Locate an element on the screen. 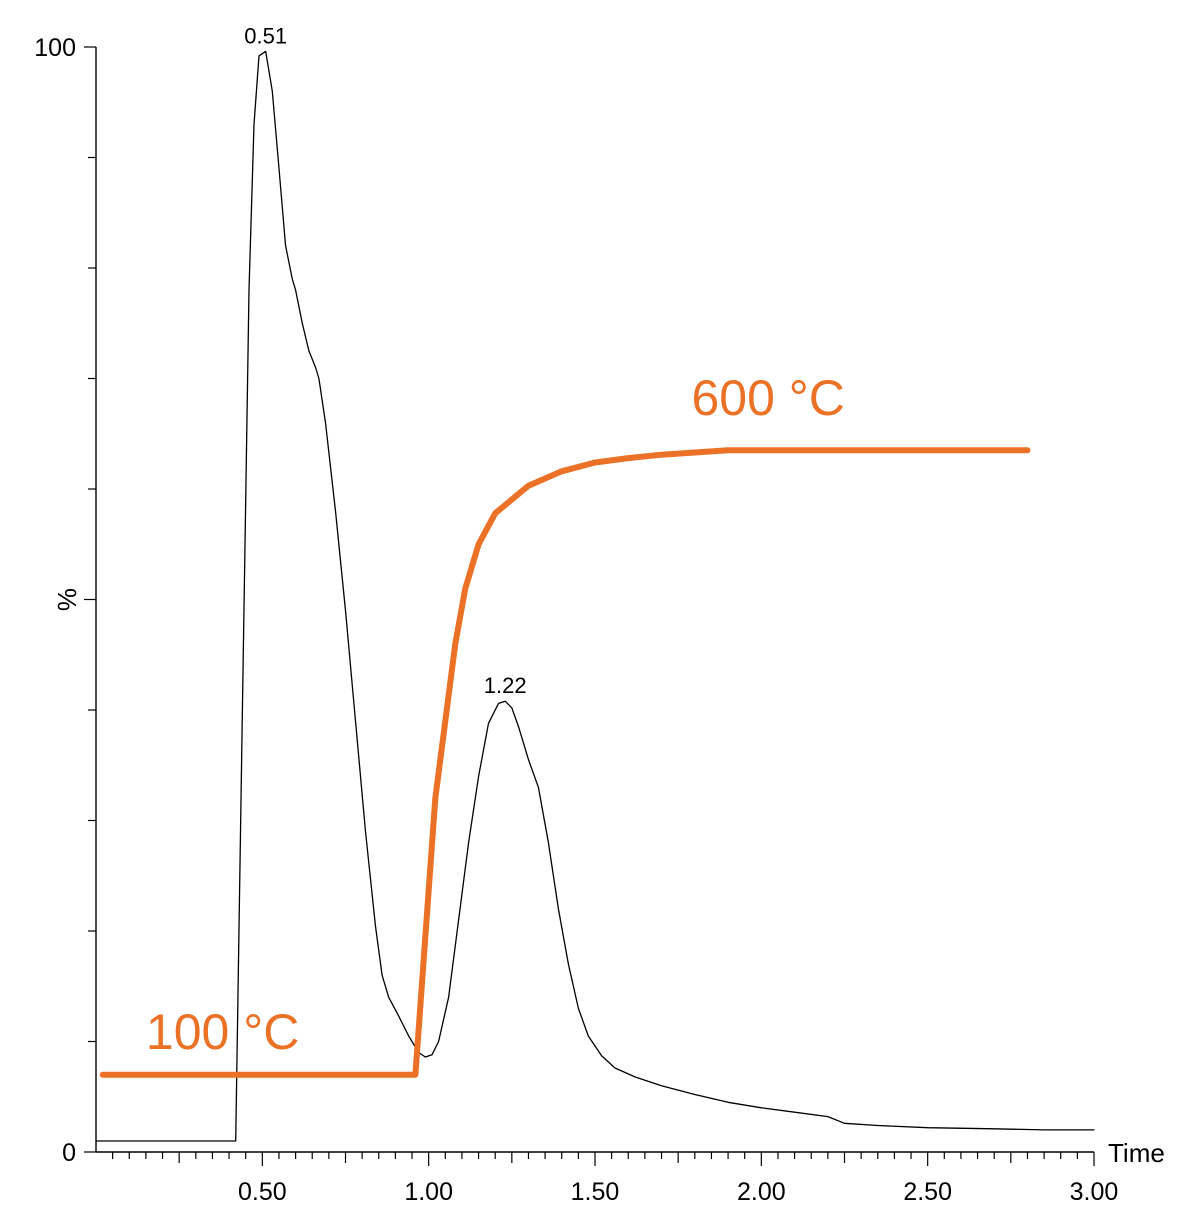 The height and width of the screenshot is (1216, 1203). peak-label: 1.22 is located at coordinates (505, 685).